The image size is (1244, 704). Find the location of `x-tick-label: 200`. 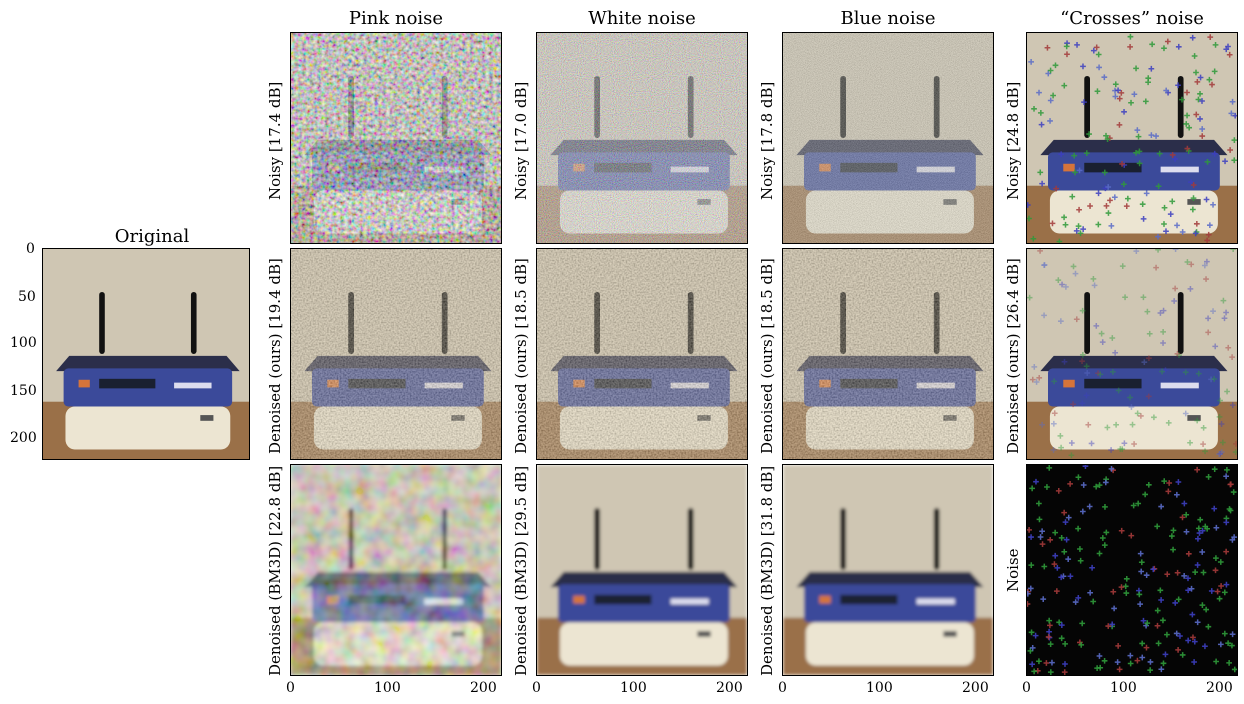

x-tick-label: 200 is located at coordinates (1219, 688).